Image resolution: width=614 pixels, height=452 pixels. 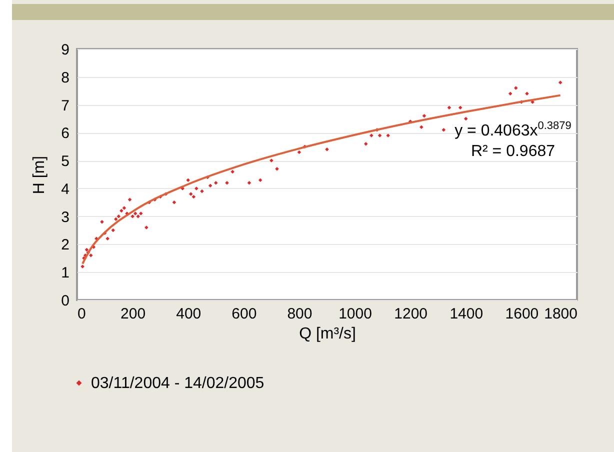 What do you see at coordinates (299, 314) in the screenshot?
I see `x-tick-label: 800` at bounding box center [299, 314].